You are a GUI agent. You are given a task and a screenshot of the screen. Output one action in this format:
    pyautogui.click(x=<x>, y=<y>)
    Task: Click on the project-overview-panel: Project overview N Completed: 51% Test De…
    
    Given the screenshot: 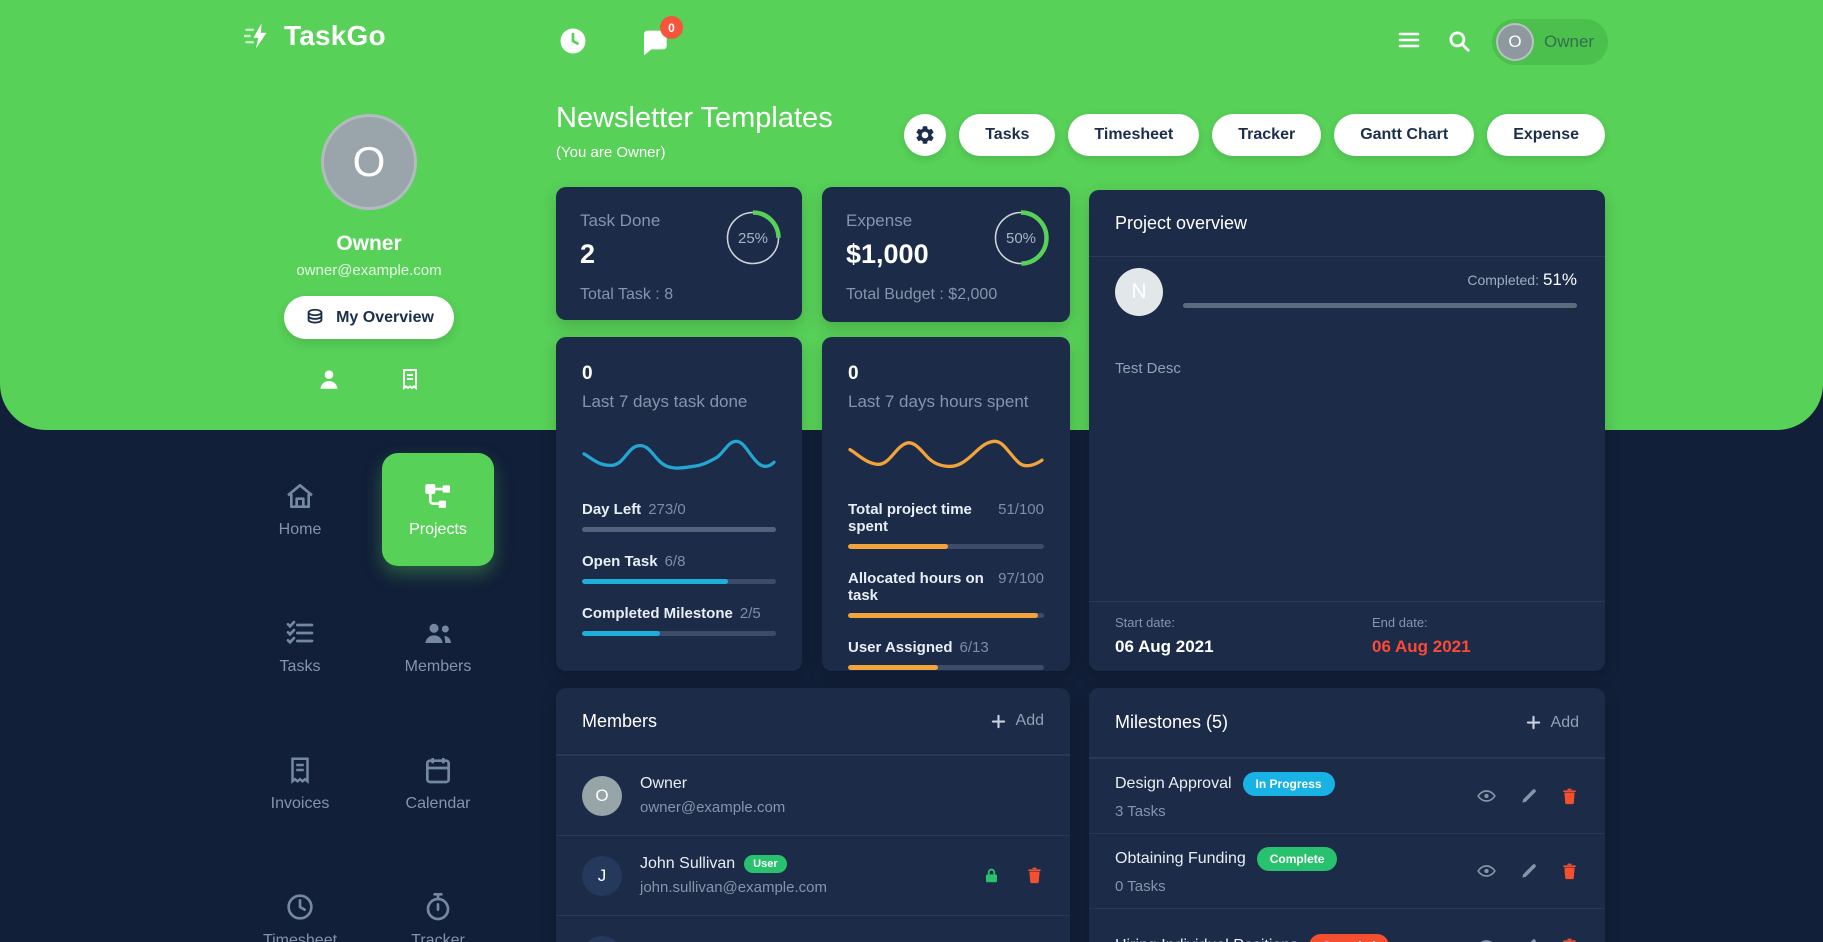 What is the action you would take?
    pyautogui.click(x=1347, y=430)
    